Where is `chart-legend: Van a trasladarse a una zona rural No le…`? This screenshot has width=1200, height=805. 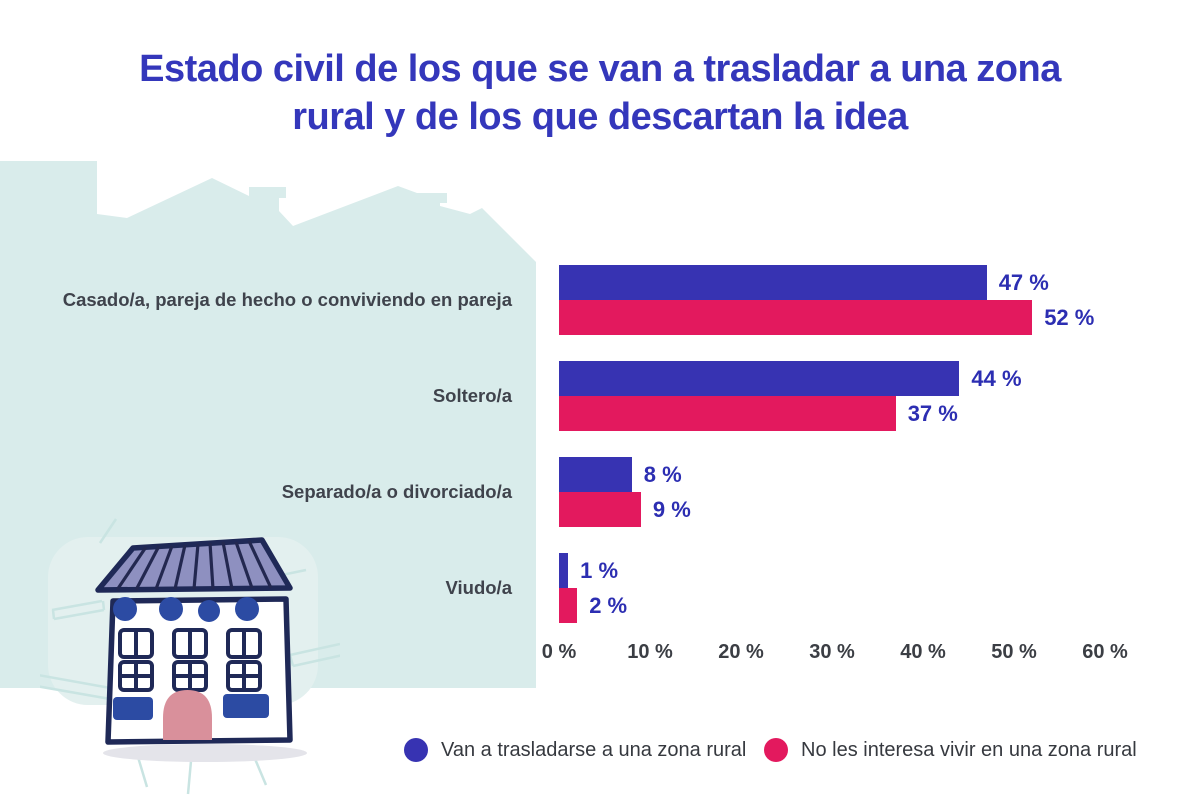 chart-legend: Van a trasladarse a una zona rural No le… is located at coordinates (600, 751).